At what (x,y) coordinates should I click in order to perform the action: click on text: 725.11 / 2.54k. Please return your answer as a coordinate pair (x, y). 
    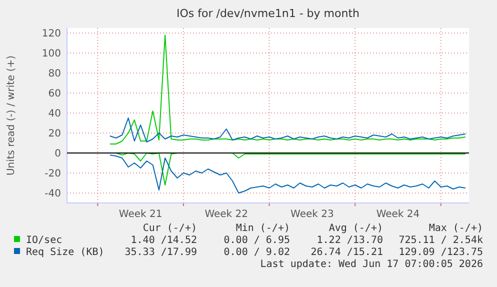
    Looking at the image, I should click on (440, 240).